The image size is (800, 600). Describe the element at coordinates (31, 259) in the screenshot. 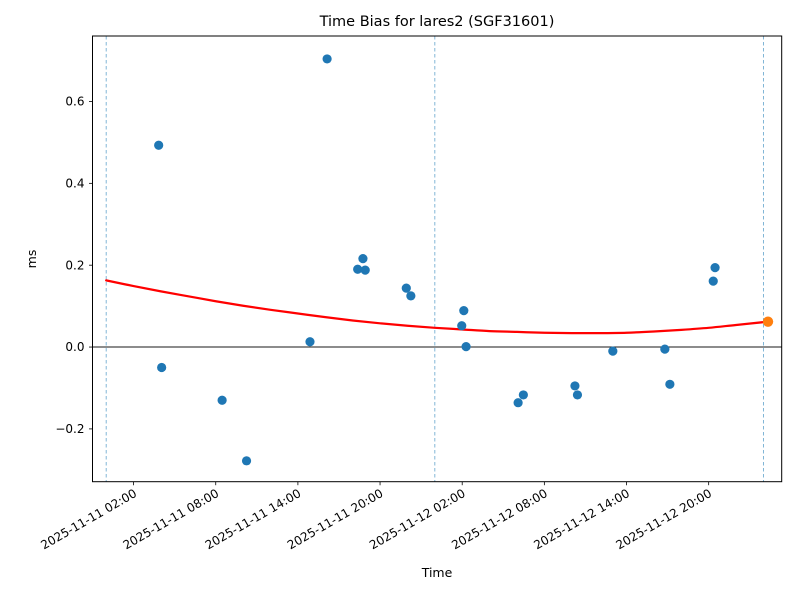

I see `y-axis-label: ms` at that location.